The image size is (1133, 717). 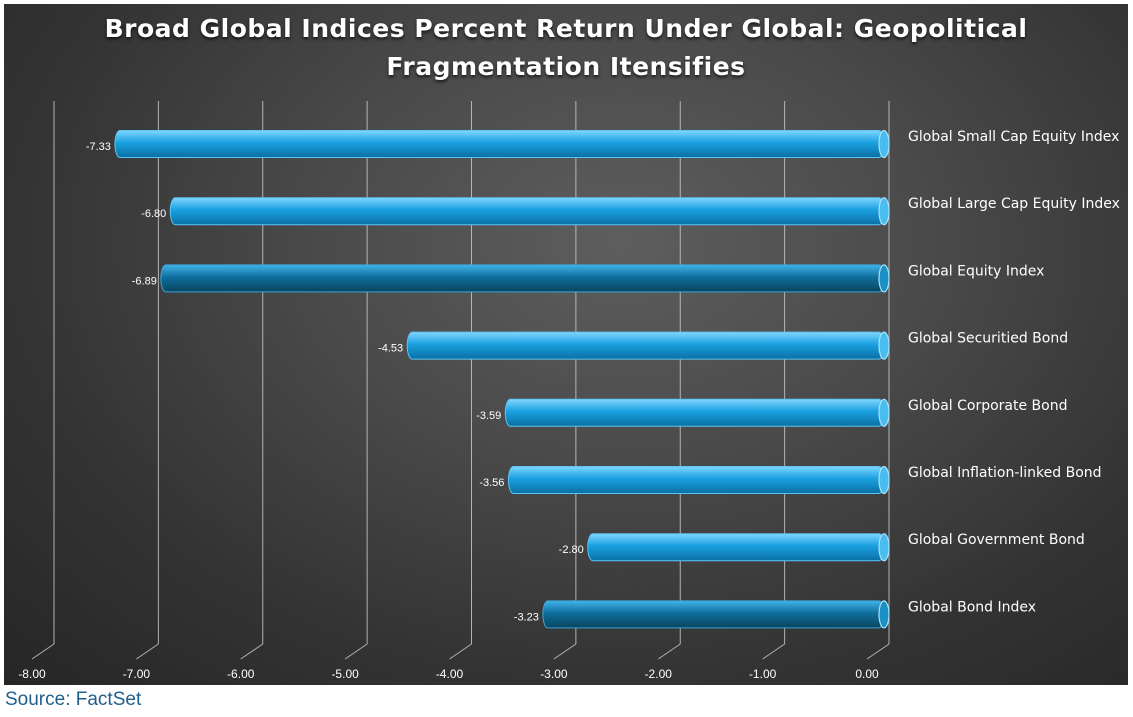 I want to click on data-label: -6.80, so click(x=153, y=214).